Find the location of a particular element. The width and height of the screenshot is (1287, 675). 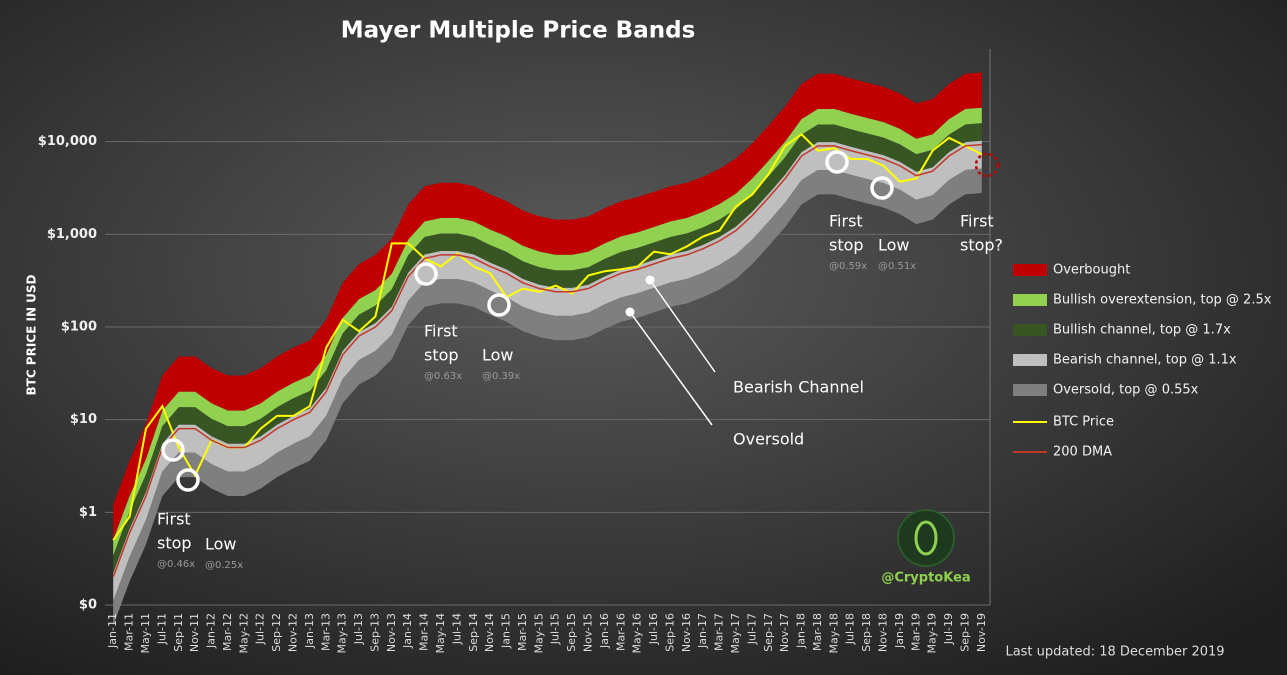

annotation-multiple: @0.63x is located at coordinates (443, 376).